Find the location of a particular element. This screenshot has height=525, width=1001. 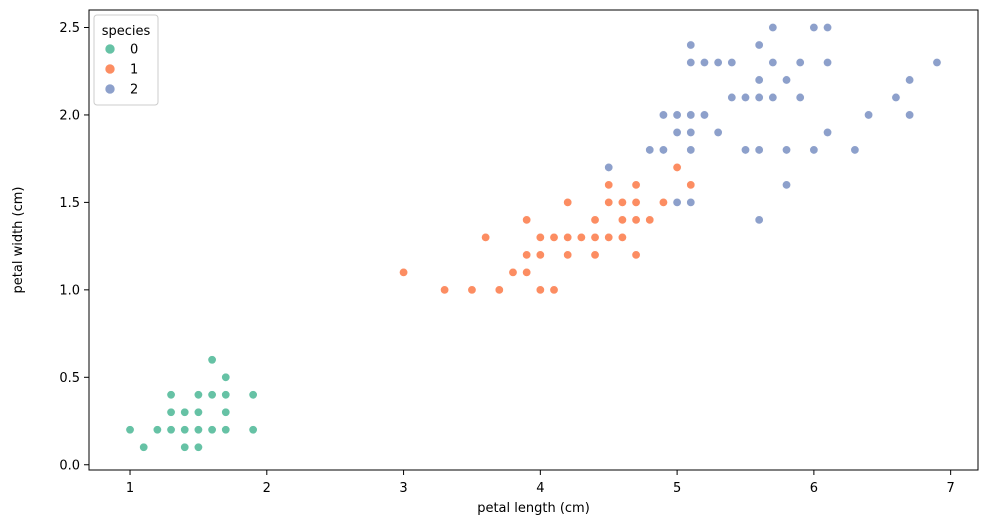

y-axis-label: petal width (cm) is located at coordinates (18, 240).